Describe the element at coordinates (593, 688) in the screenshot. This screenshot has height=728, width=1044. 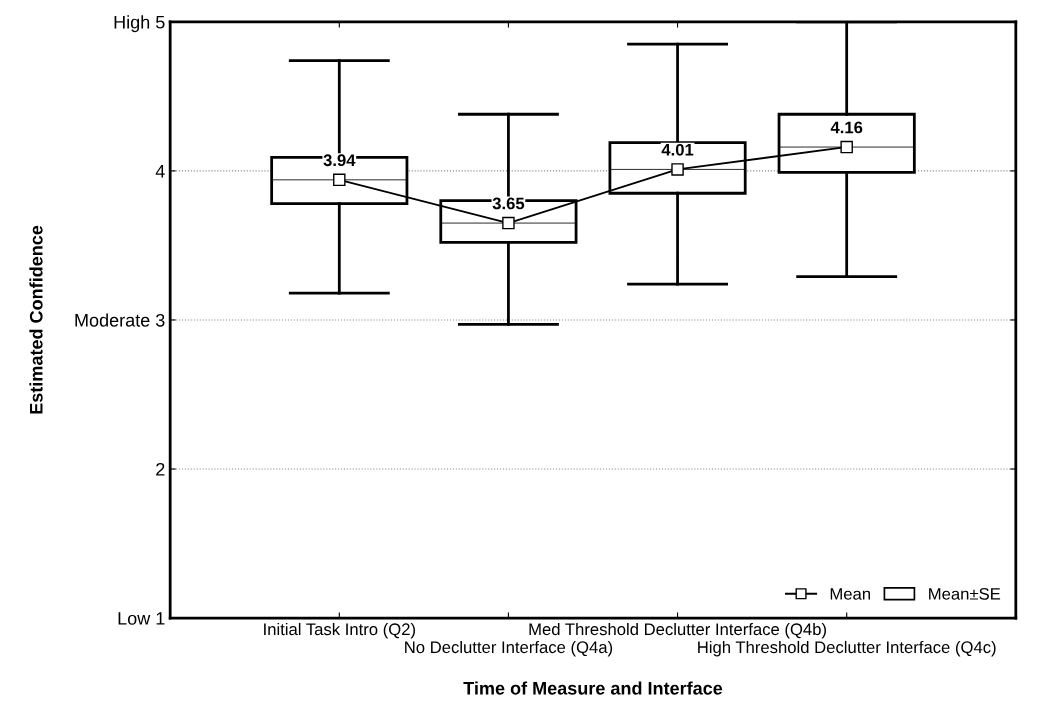
I see `x-axis-title: Time of Measure and Interface` at that location.